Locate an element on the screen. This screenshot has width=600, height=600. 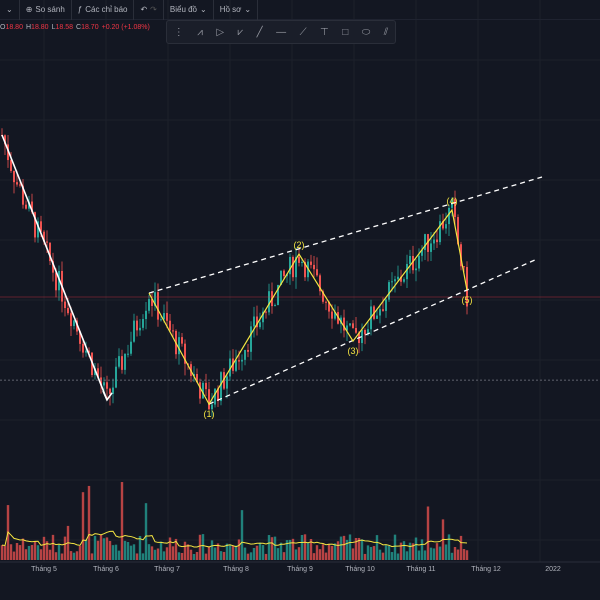
chart-type-button: Biểu đồ ⌄ is located at coordinates (189, 10).